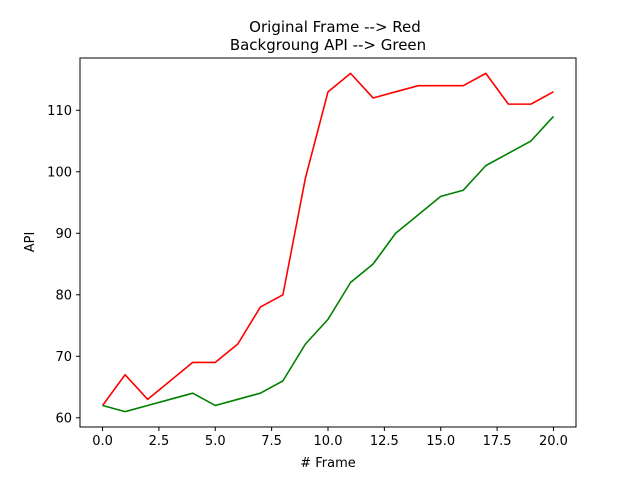  I want to click on x-tick-label: 12.5, so click(384, 441).